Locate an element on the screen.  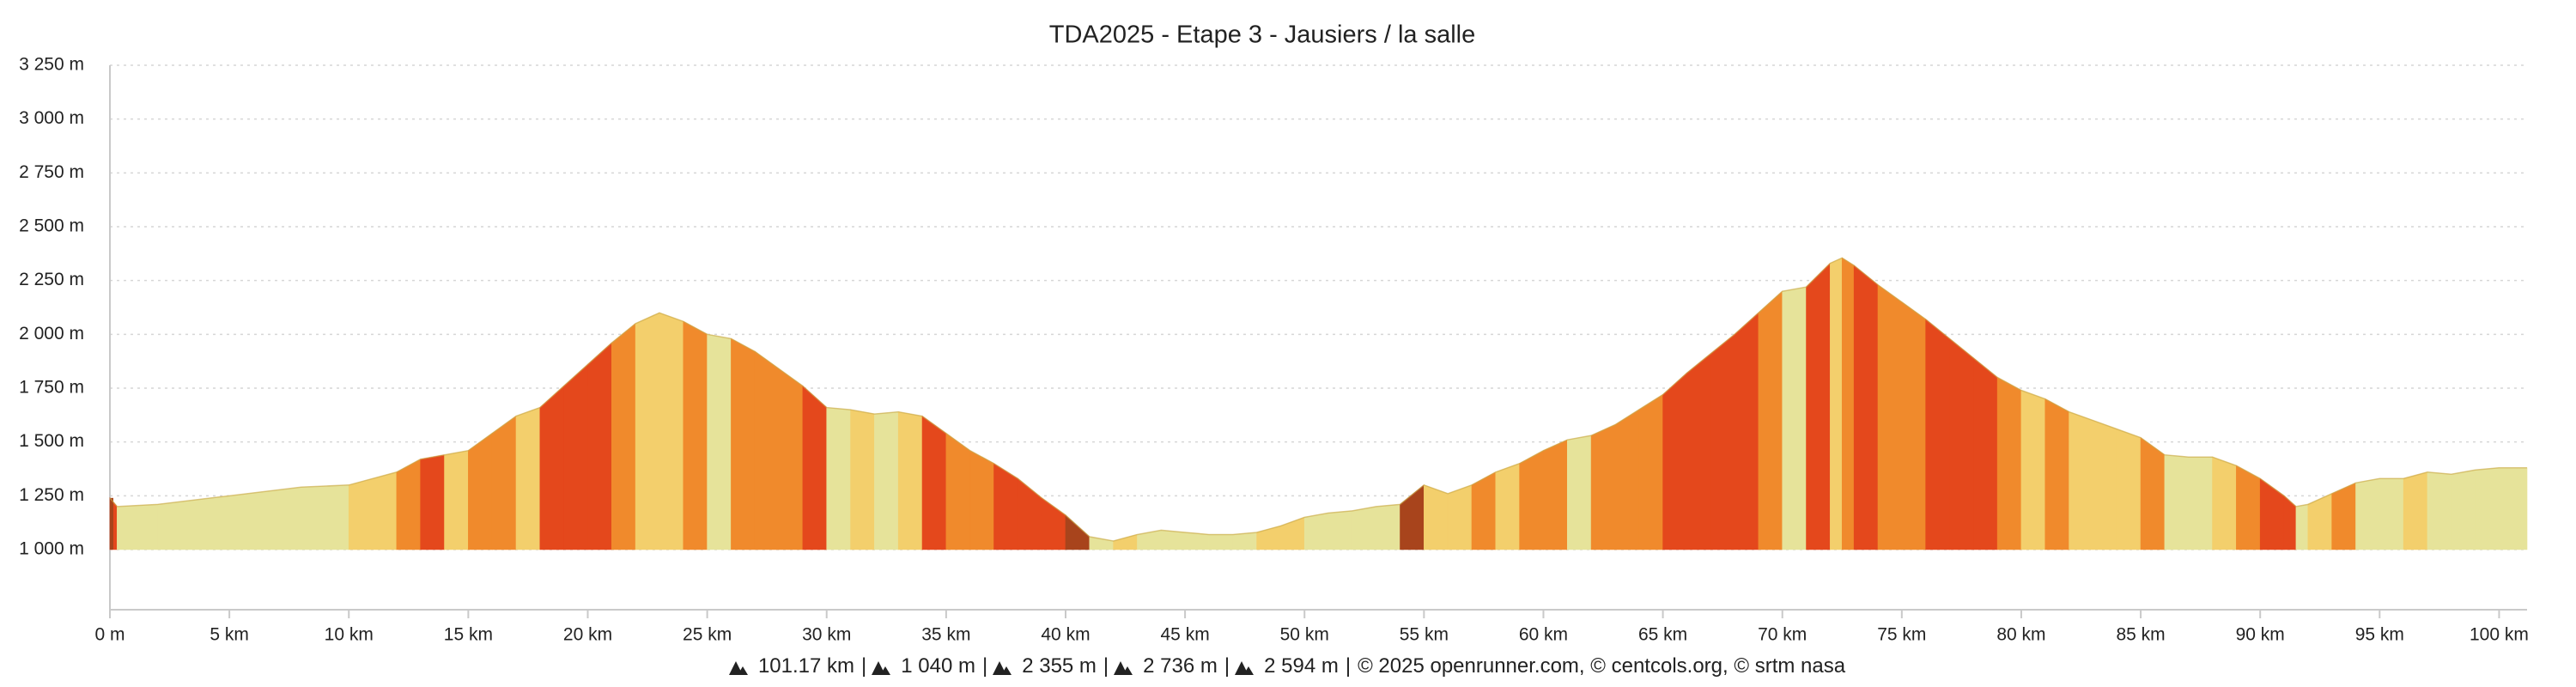
stat: 2 355 m is located at coordinates (1060, 666).